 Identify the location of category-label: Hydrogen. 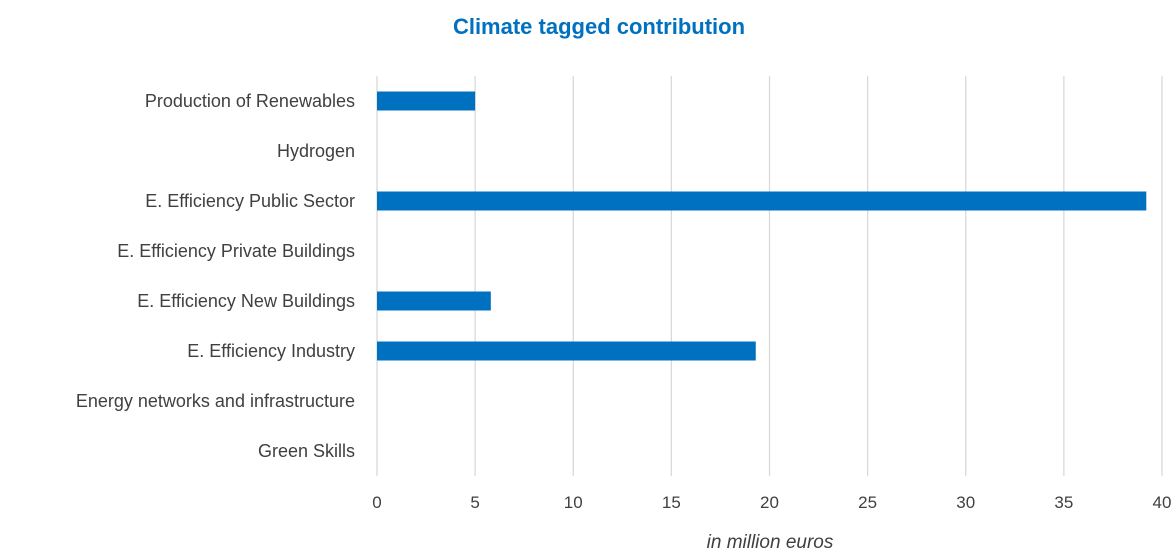
(316, 151).